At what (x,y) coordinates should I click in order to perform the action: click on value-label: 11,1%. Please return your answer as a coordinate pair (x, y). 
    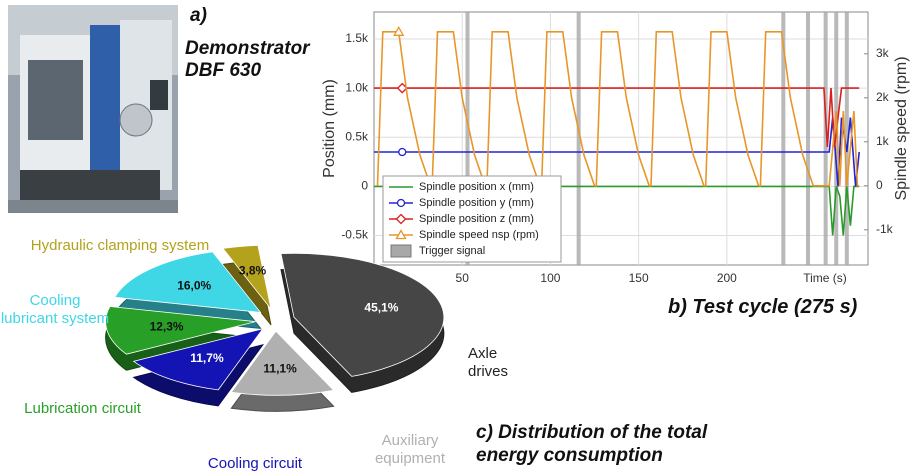
    Looking at the image, I should click on (280, 369).